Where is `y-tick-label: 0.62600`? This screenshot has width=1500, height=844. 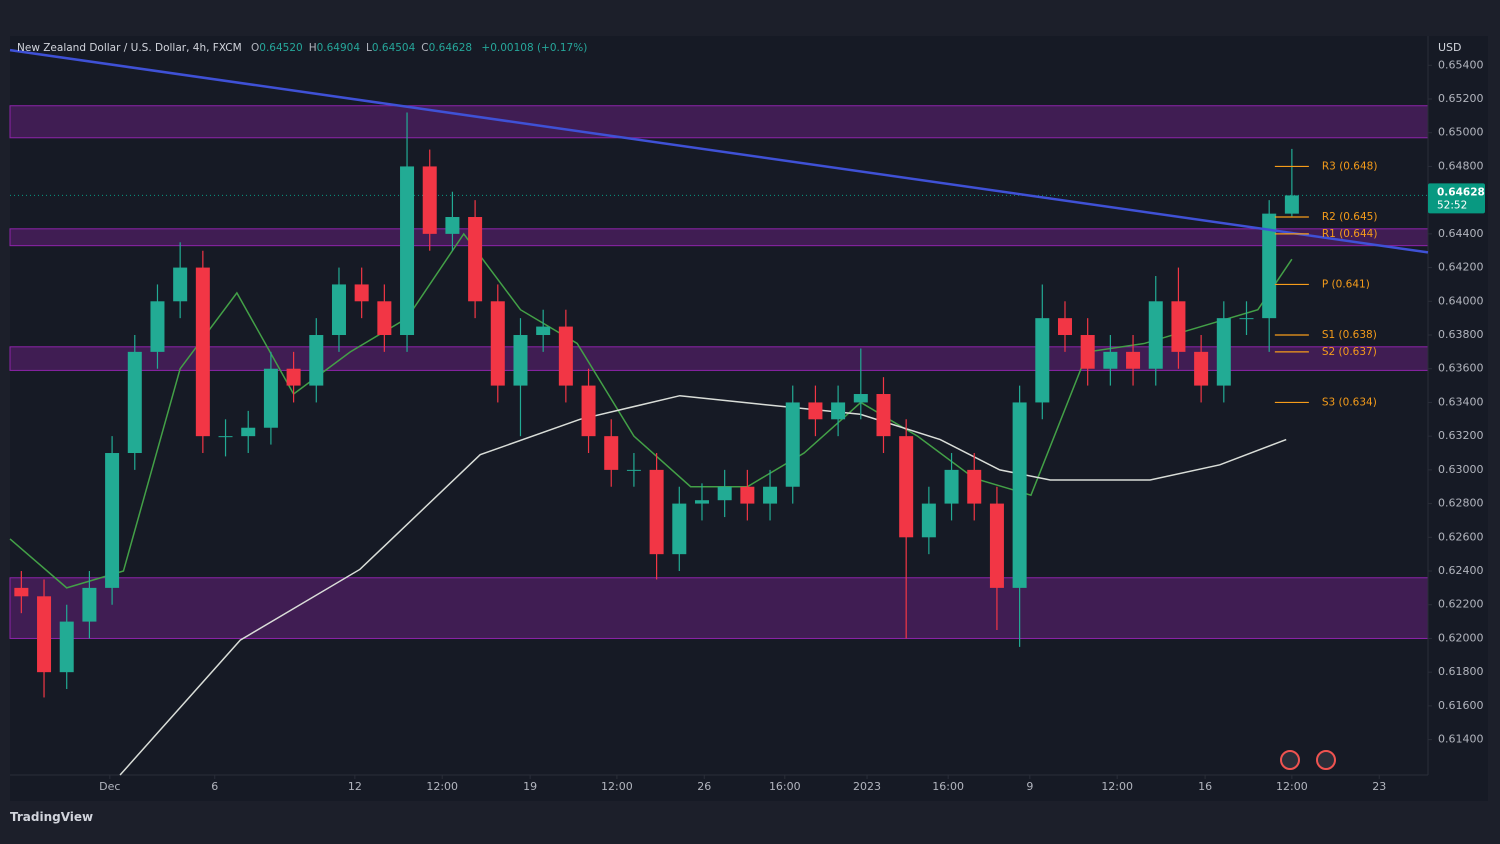 y-tick-label: 0.62600 is located at coordinates (1461, 536).